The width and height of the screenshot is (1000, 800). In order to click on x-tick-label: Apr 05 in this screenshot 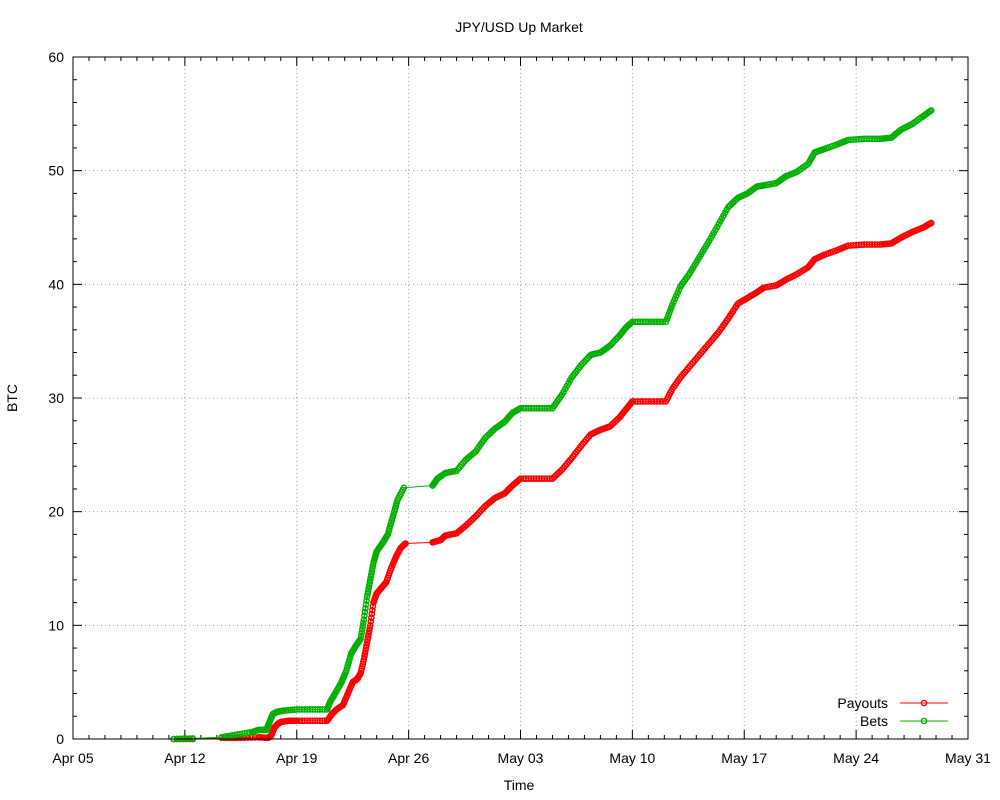, I will do `click(72, 758)`.